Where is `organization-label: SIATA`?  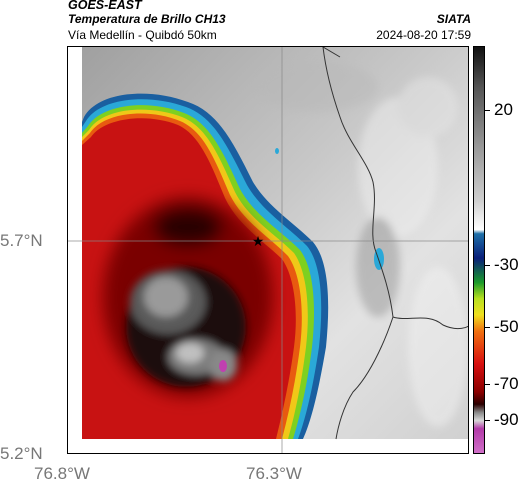
organization-label: SIATA is located at coordinates (453, 19).